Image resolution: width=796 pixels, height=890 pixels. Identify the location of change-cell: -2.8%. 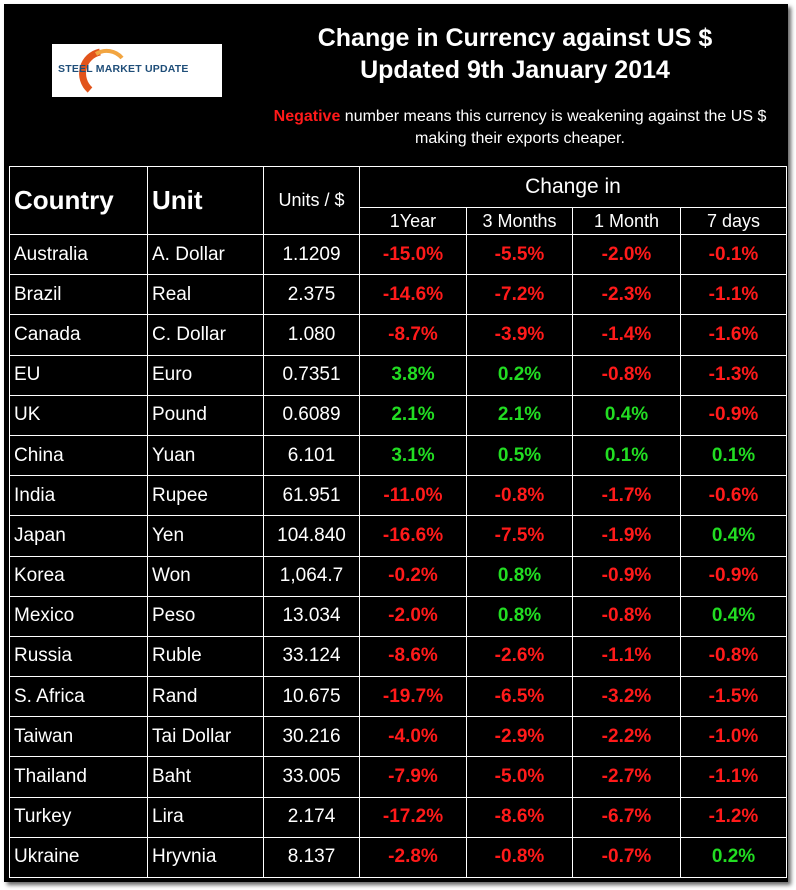
(413, 857).